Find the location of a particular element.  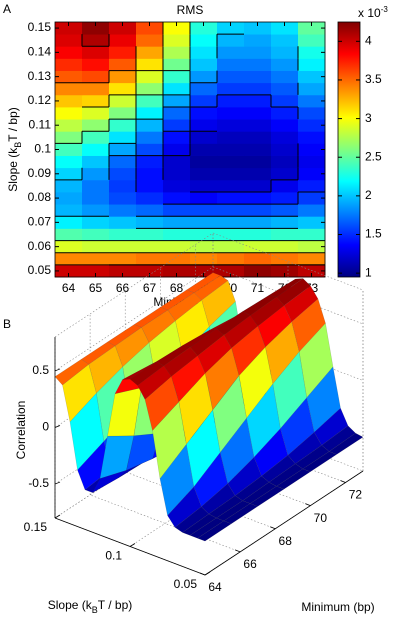

z-tick-label: -0.5 is located at coordinates (38, 483).